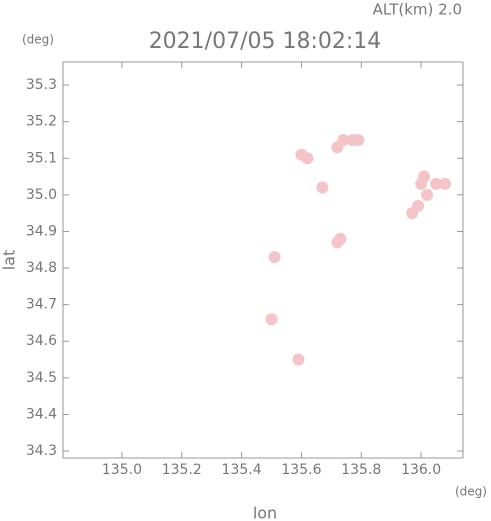 The width and height of the screenshot is (491, 521). I want to click on x-tick-label: 136.0, so click(421, 470).